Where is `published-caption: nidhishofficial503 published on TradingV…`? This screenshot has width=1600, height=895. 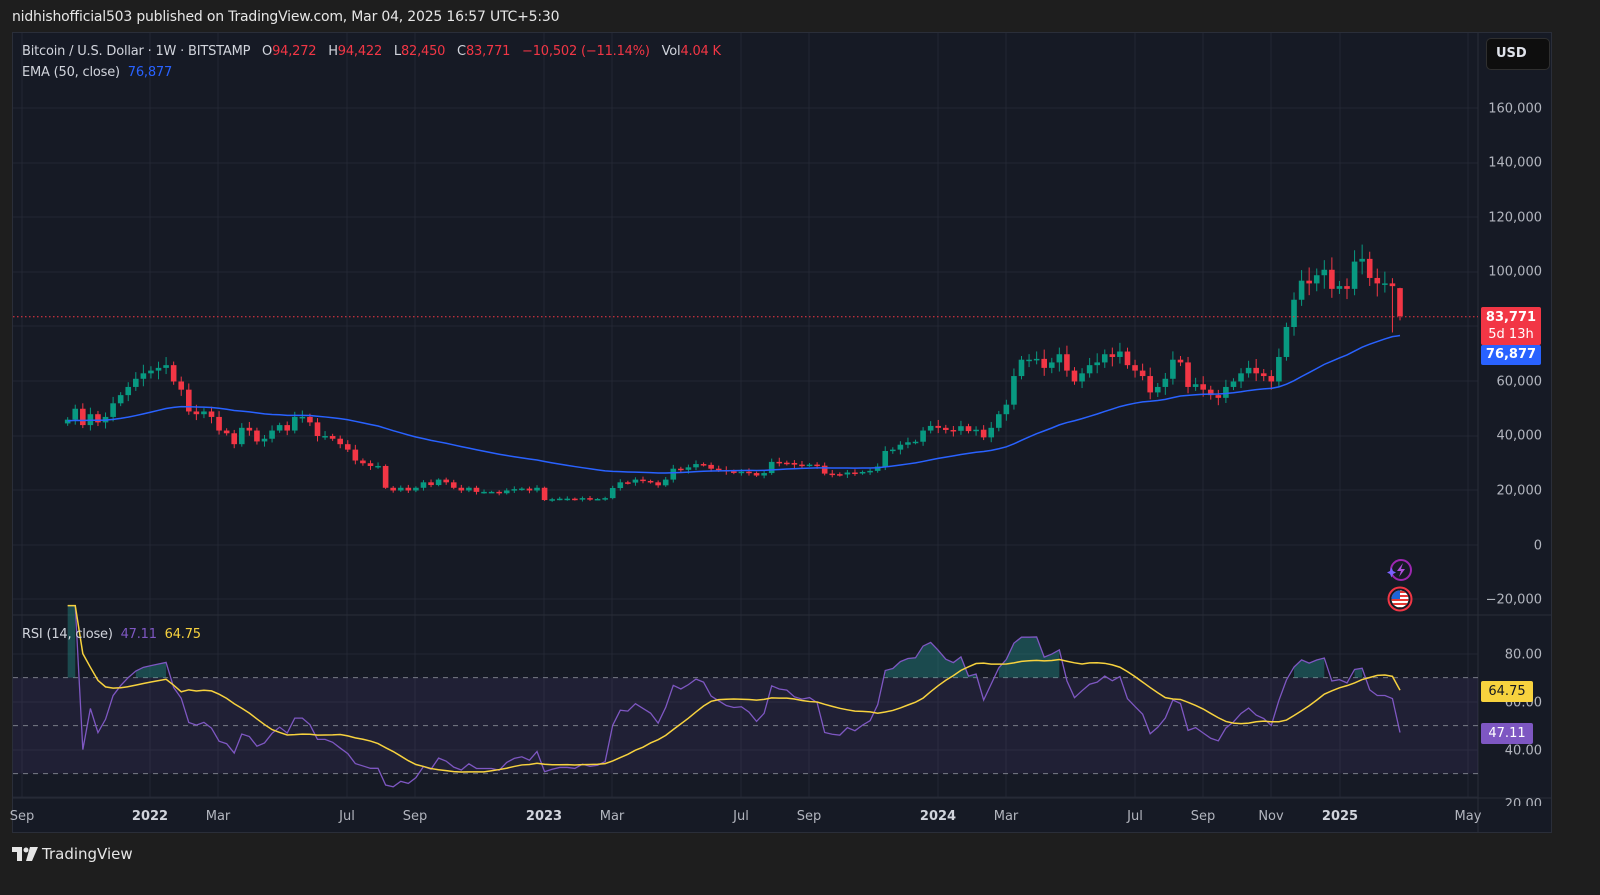 published-caption: nidhishofficial503 published on TradingV… is located at coordinates (286, 17).